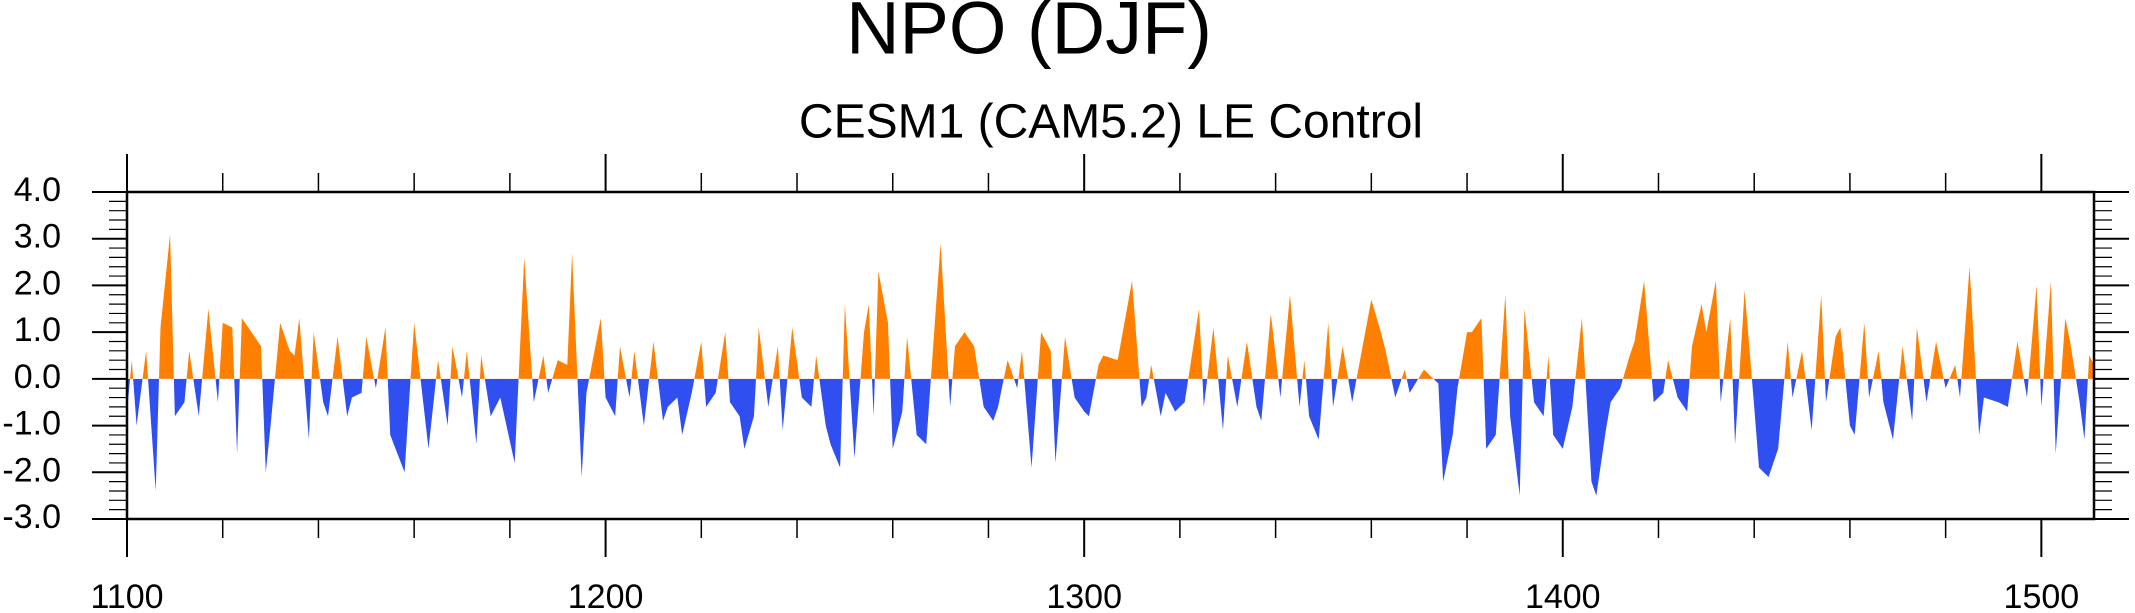 The height and width of the screenshot is (613, 2135). Describe the element at coordinates (126, 595) in the screenshot. I see `x-tick-label: 1100` at that location.